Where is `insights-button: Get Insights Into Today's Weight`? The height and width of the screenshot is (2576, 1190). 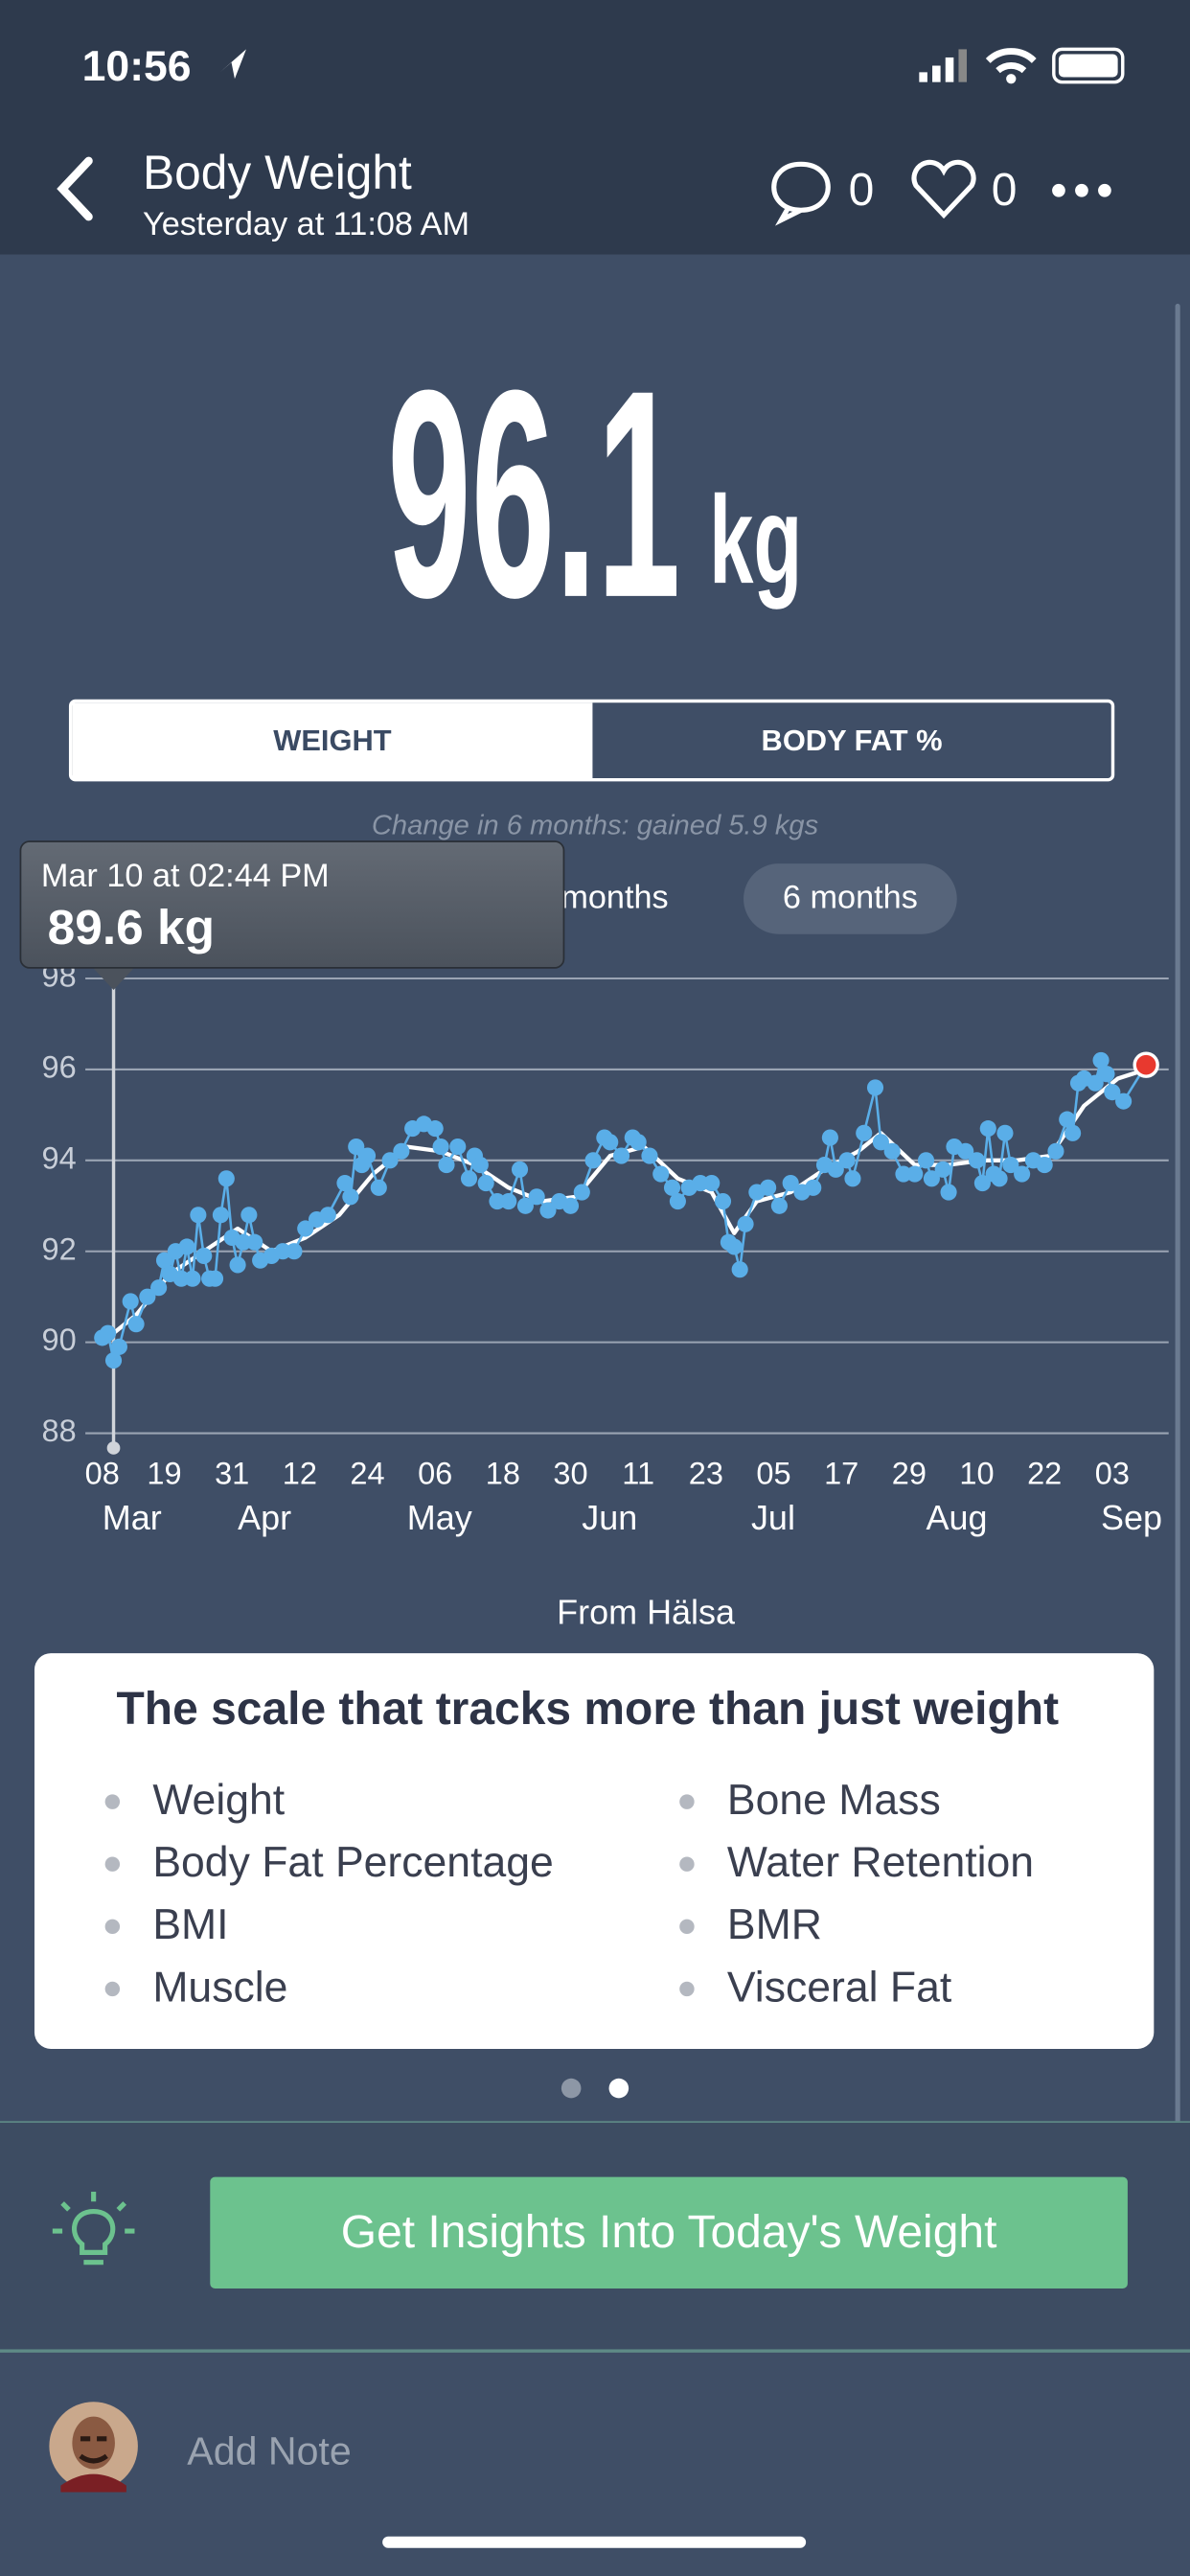
insights-button: Get Insights Into Today's Weight is located at coordinates (669, 2232).